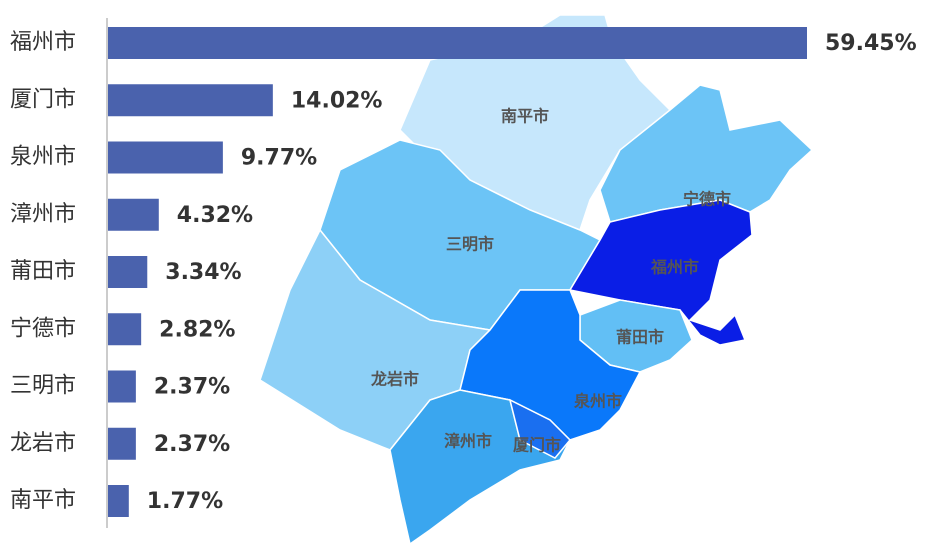 The width and height of the screenshot is (926, 544). I want to click on category-label: 漳州市, so click(43, 214).